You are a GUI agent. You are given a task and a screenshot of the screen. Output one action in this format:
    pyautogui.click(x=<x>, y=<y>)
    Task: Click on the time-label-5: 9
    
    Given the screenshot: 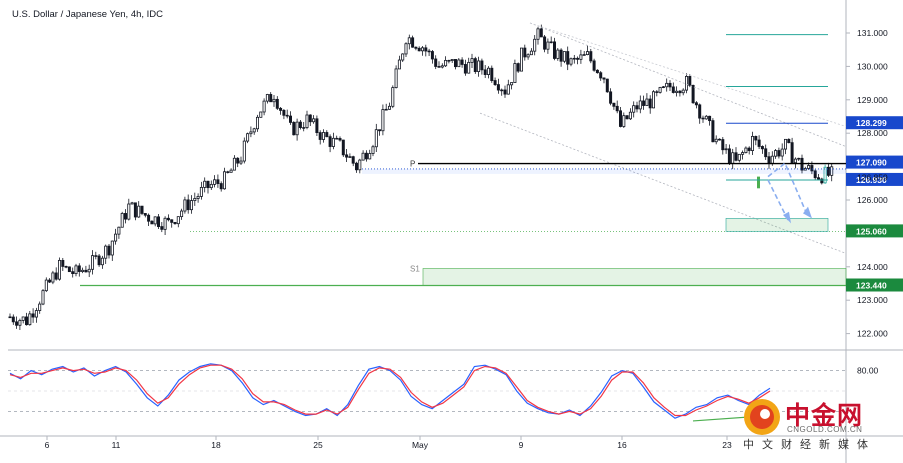 What is the action you would take?
    pyautogui.click(x=521, y=445)
    